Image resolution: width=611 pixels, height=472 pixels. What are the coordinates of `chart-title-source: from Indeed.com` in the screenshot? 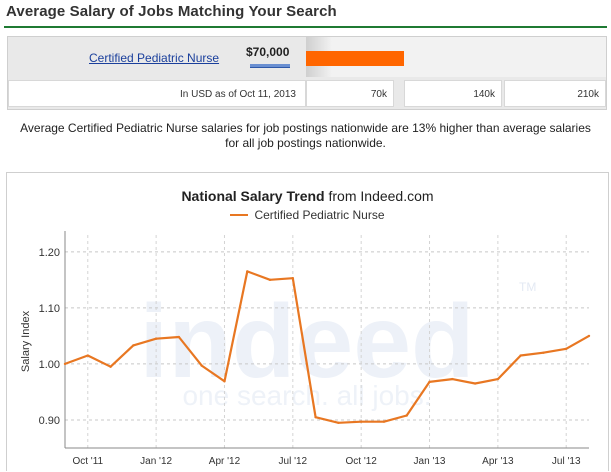 It's located at (379, 196).